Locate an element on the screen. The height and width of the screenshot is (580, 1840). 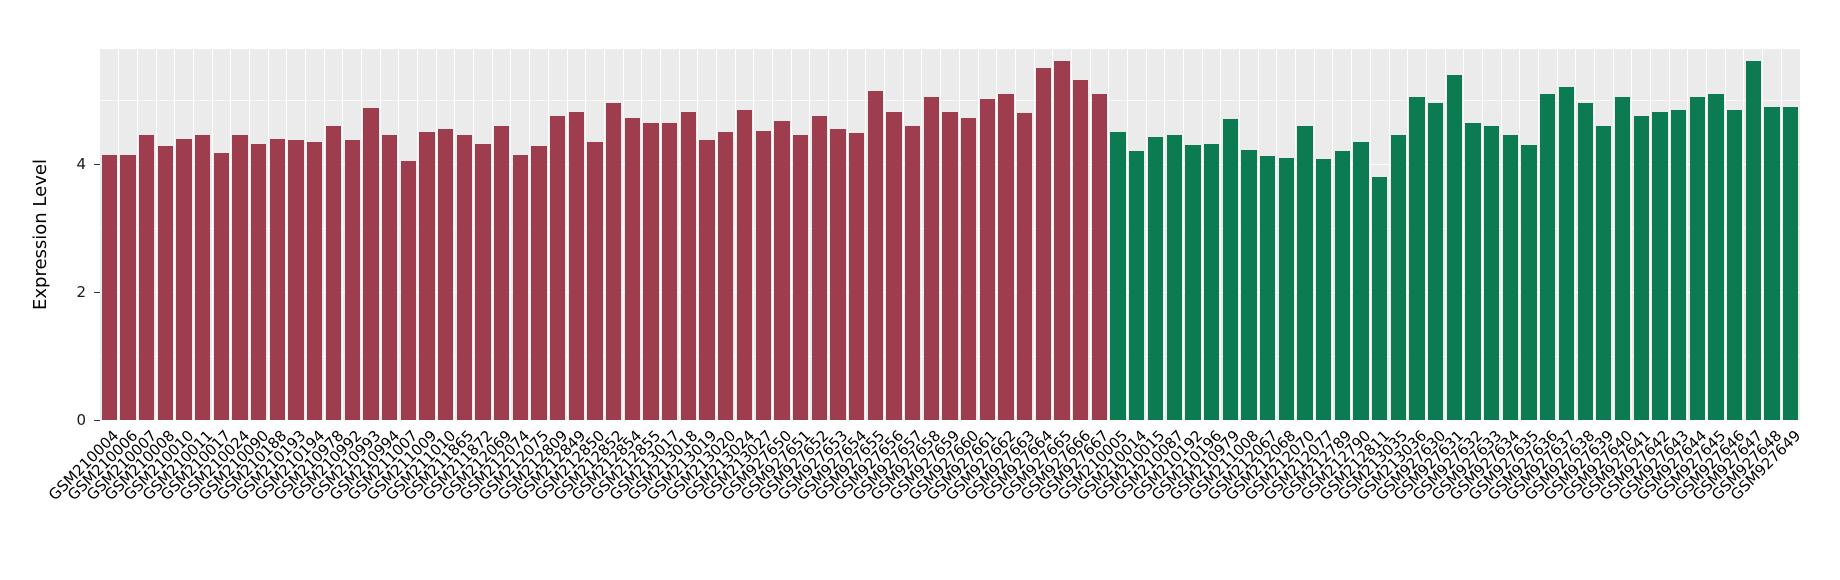
bar-GSM212854 is located at coordinates (632, 269).